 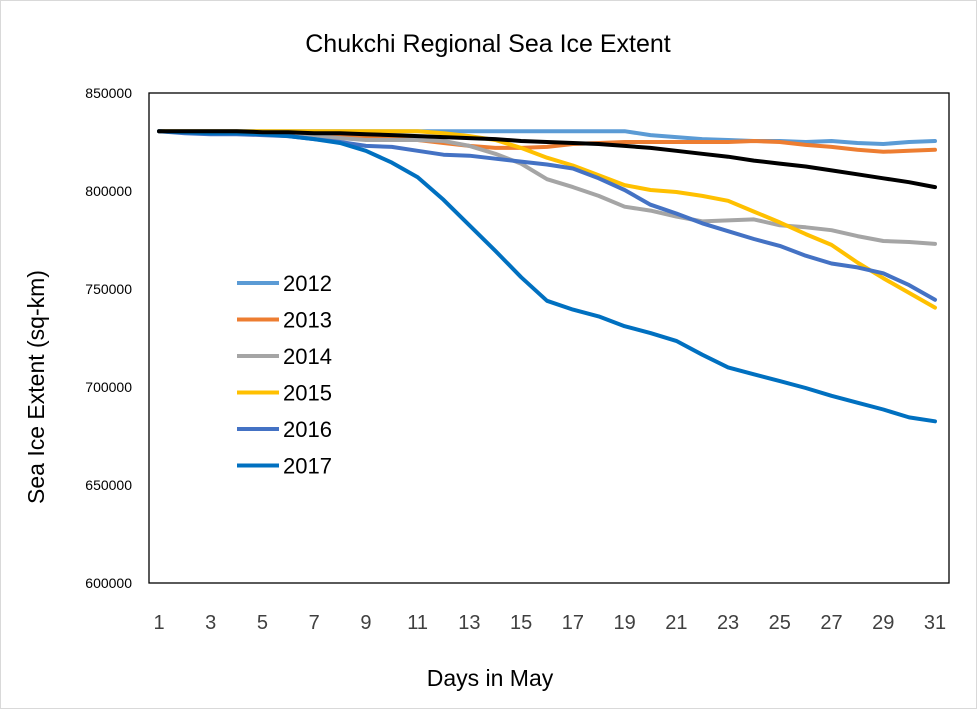 What do you see at coordinates (108, 485) in the screenshot?
I see `y-tick-label: 650000` at bounding box center [108, 485].